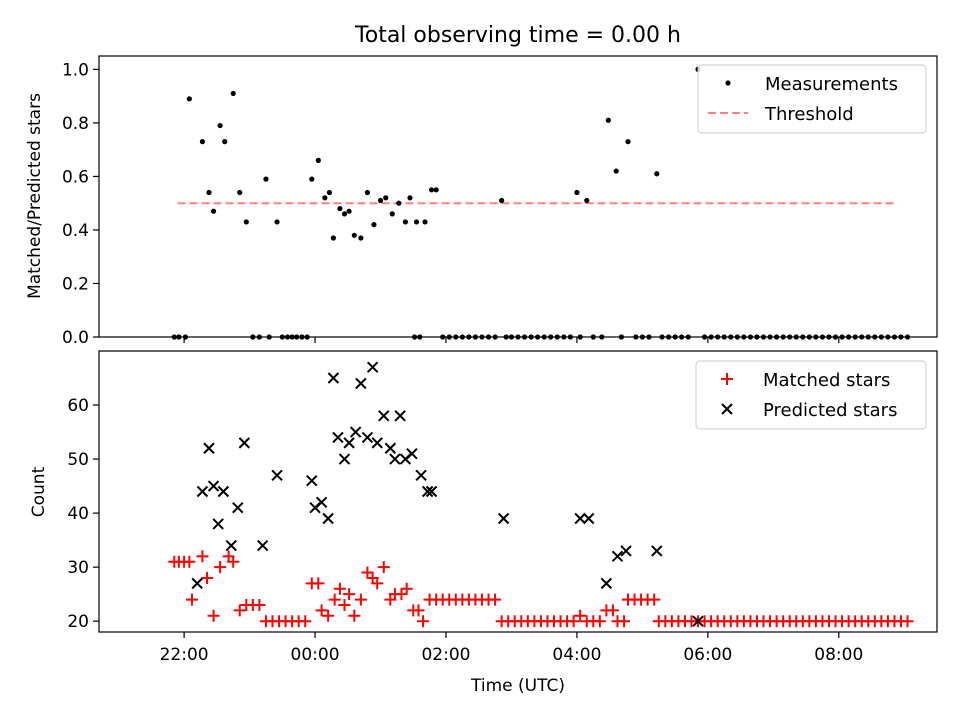 This screenshot has width=960, height=720. Describe the element at coordinates (576, 655) in the screenshot. I see `bottom-x-tick-label: 04:00` at that location.